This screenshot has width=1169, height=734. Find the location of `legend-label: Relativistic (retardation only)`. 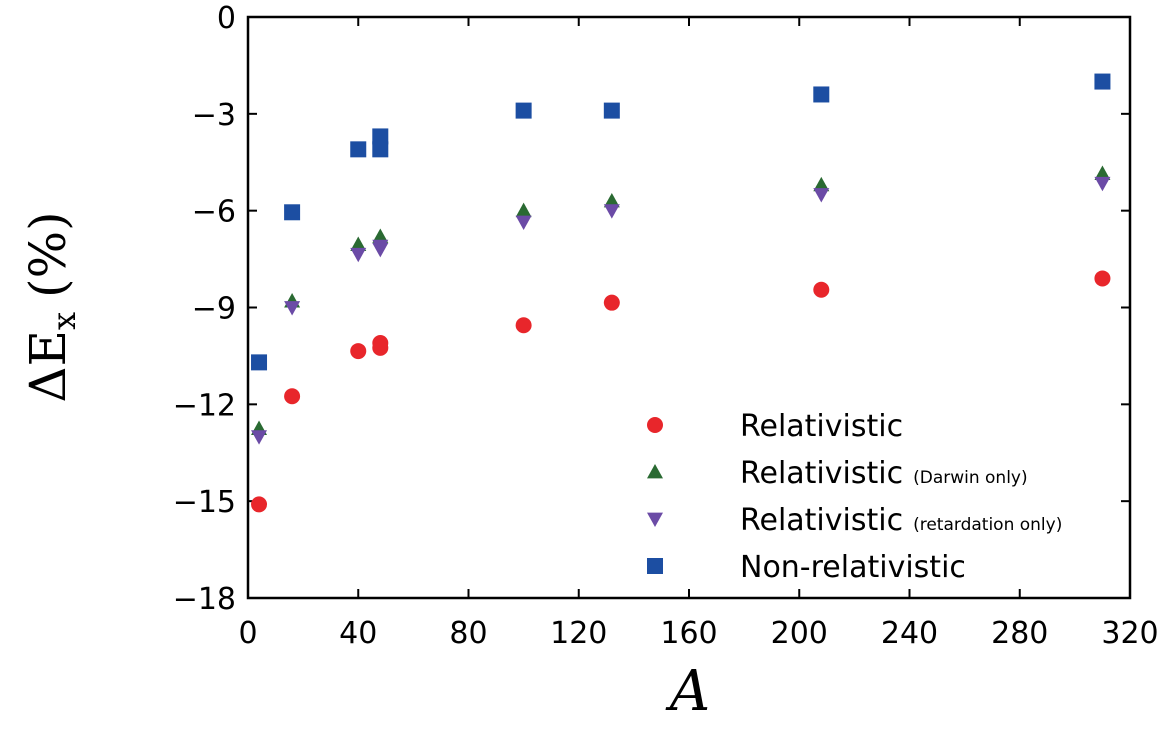

legend-label: Relativistic (retardation only) is located at coordinates (901, 520).